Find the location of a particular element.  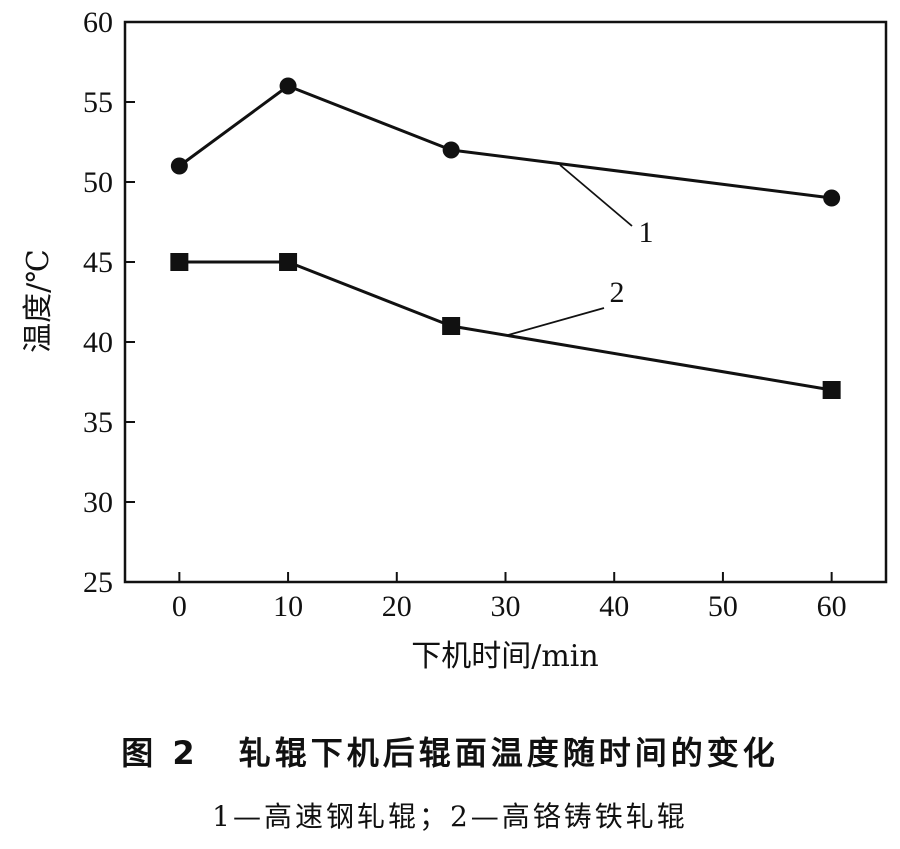

x-tick-label: 40 is located at coordinates (614, 606).